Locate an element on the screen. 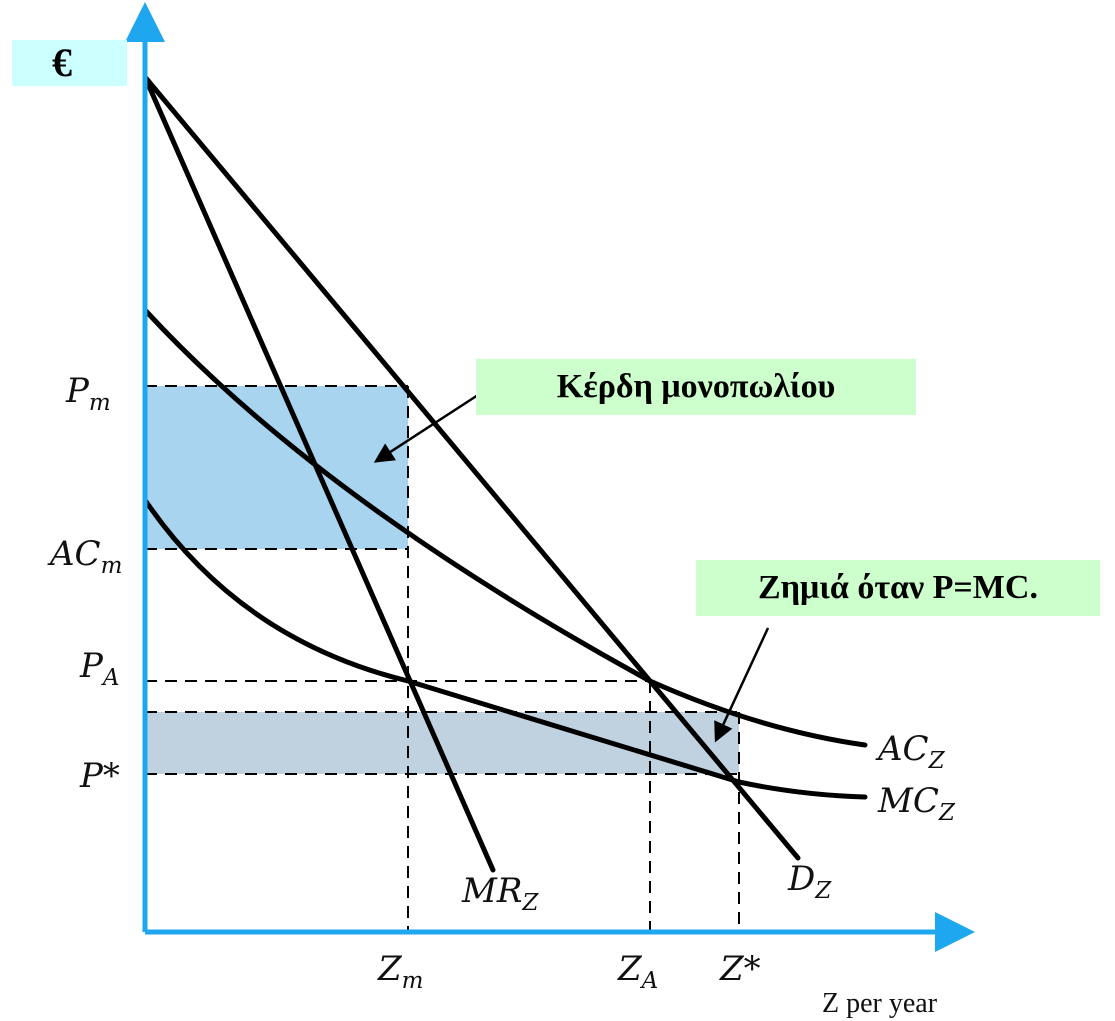 This screenshot has height=1021, width=1115. loss-area is located at coordinates (442, 743).